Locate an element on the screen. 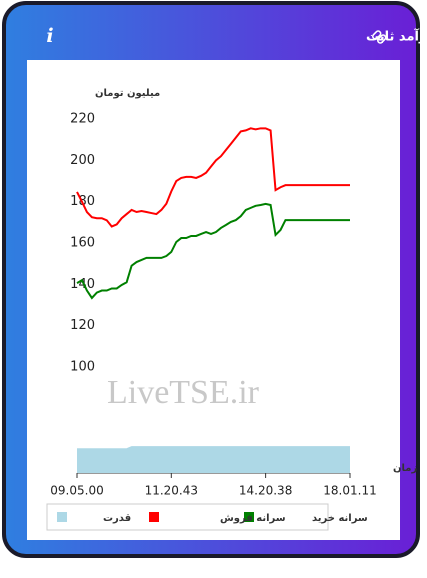  y-tick-label: 120 is located at coordinates (82, 325).